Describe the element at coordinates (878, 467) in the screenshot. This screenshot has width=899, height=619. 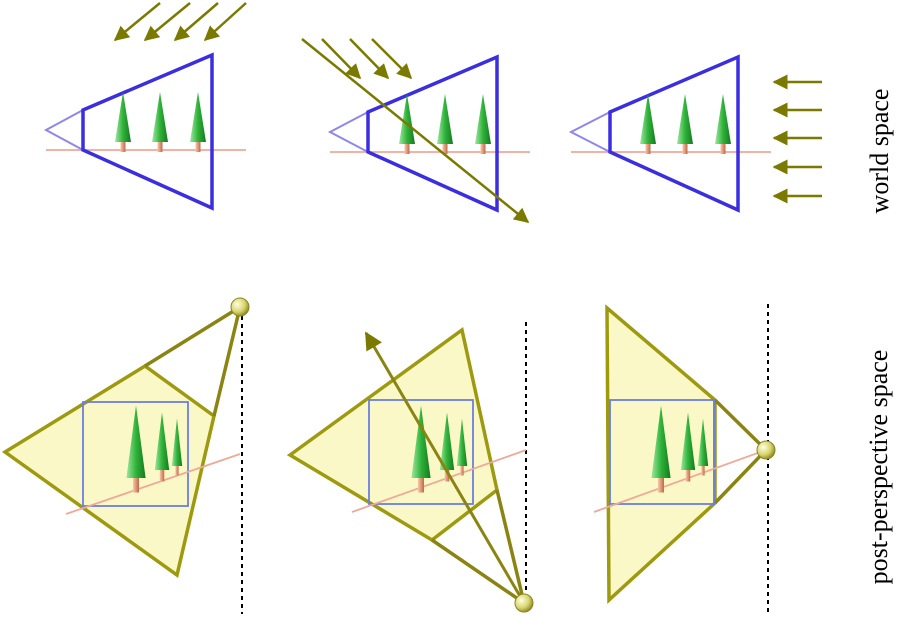
I see `post-perspective-space-label: post-perspective space` at that location.